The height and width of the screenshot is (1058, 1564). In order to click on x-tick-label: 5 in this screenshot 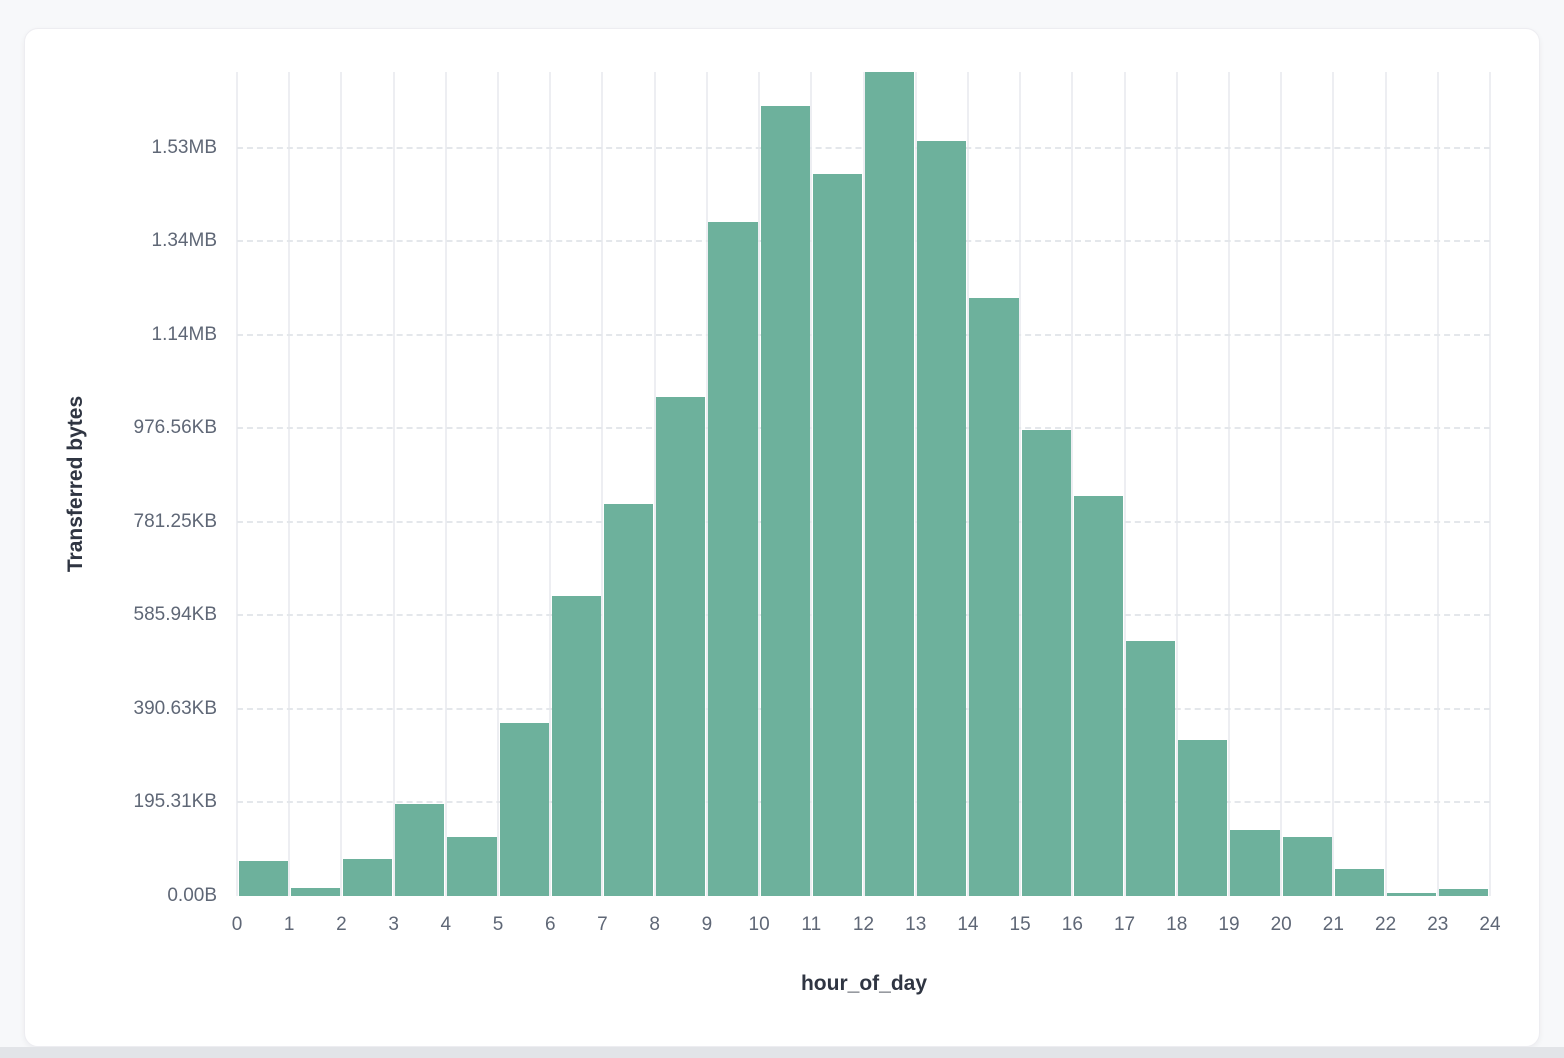, I will do `click(498, 924)`.